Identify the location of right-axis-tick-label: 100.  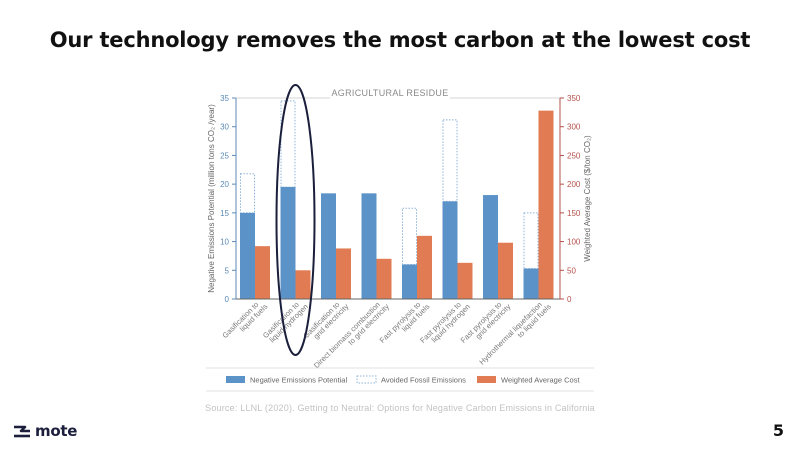
(574, 242).